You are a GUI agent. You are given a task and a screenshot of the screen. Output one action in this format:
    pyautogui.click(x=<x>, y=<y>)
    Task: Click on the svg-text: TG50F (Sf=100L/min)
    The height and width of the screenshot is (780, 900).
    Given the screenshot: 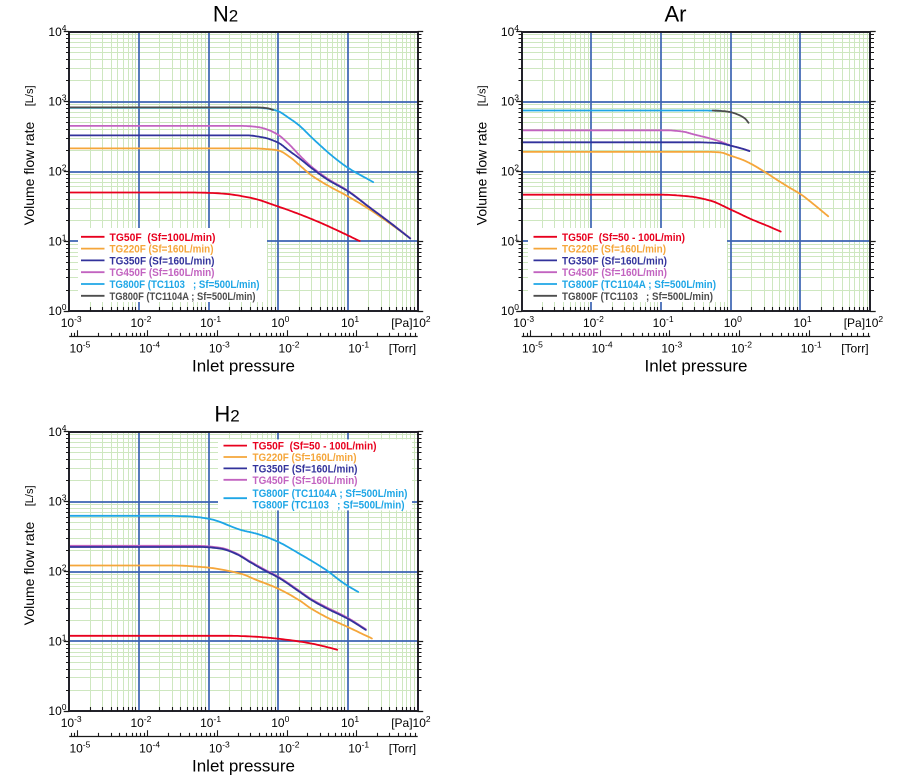 What is the action you would take?
    pyautogui.click(x=163, y=238)
    